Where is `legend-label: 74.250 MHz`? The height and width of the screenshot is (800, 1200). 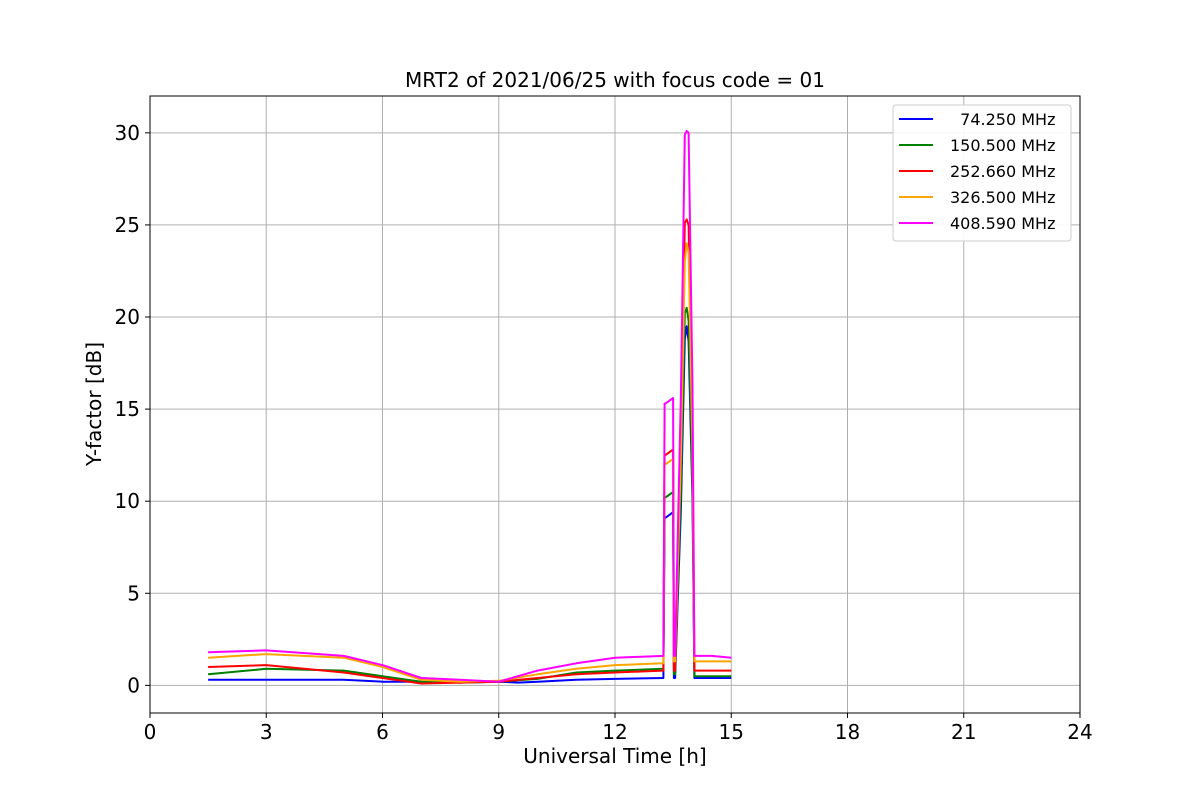
legend-label: 74.250 MHz is located at coordinates (1002, 119).